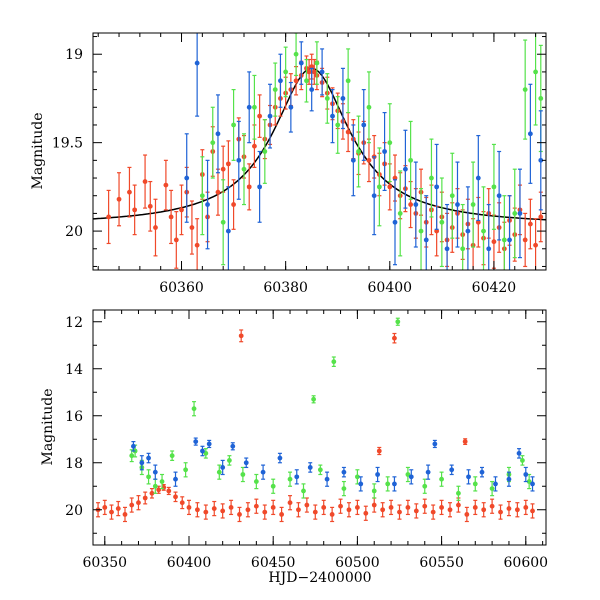 This screenshot has width=600, height=600. What do you see at coordinates (357, 563) in the screenshot?
I see `x-tick-label: 60500` at bounding box center [357, 563].